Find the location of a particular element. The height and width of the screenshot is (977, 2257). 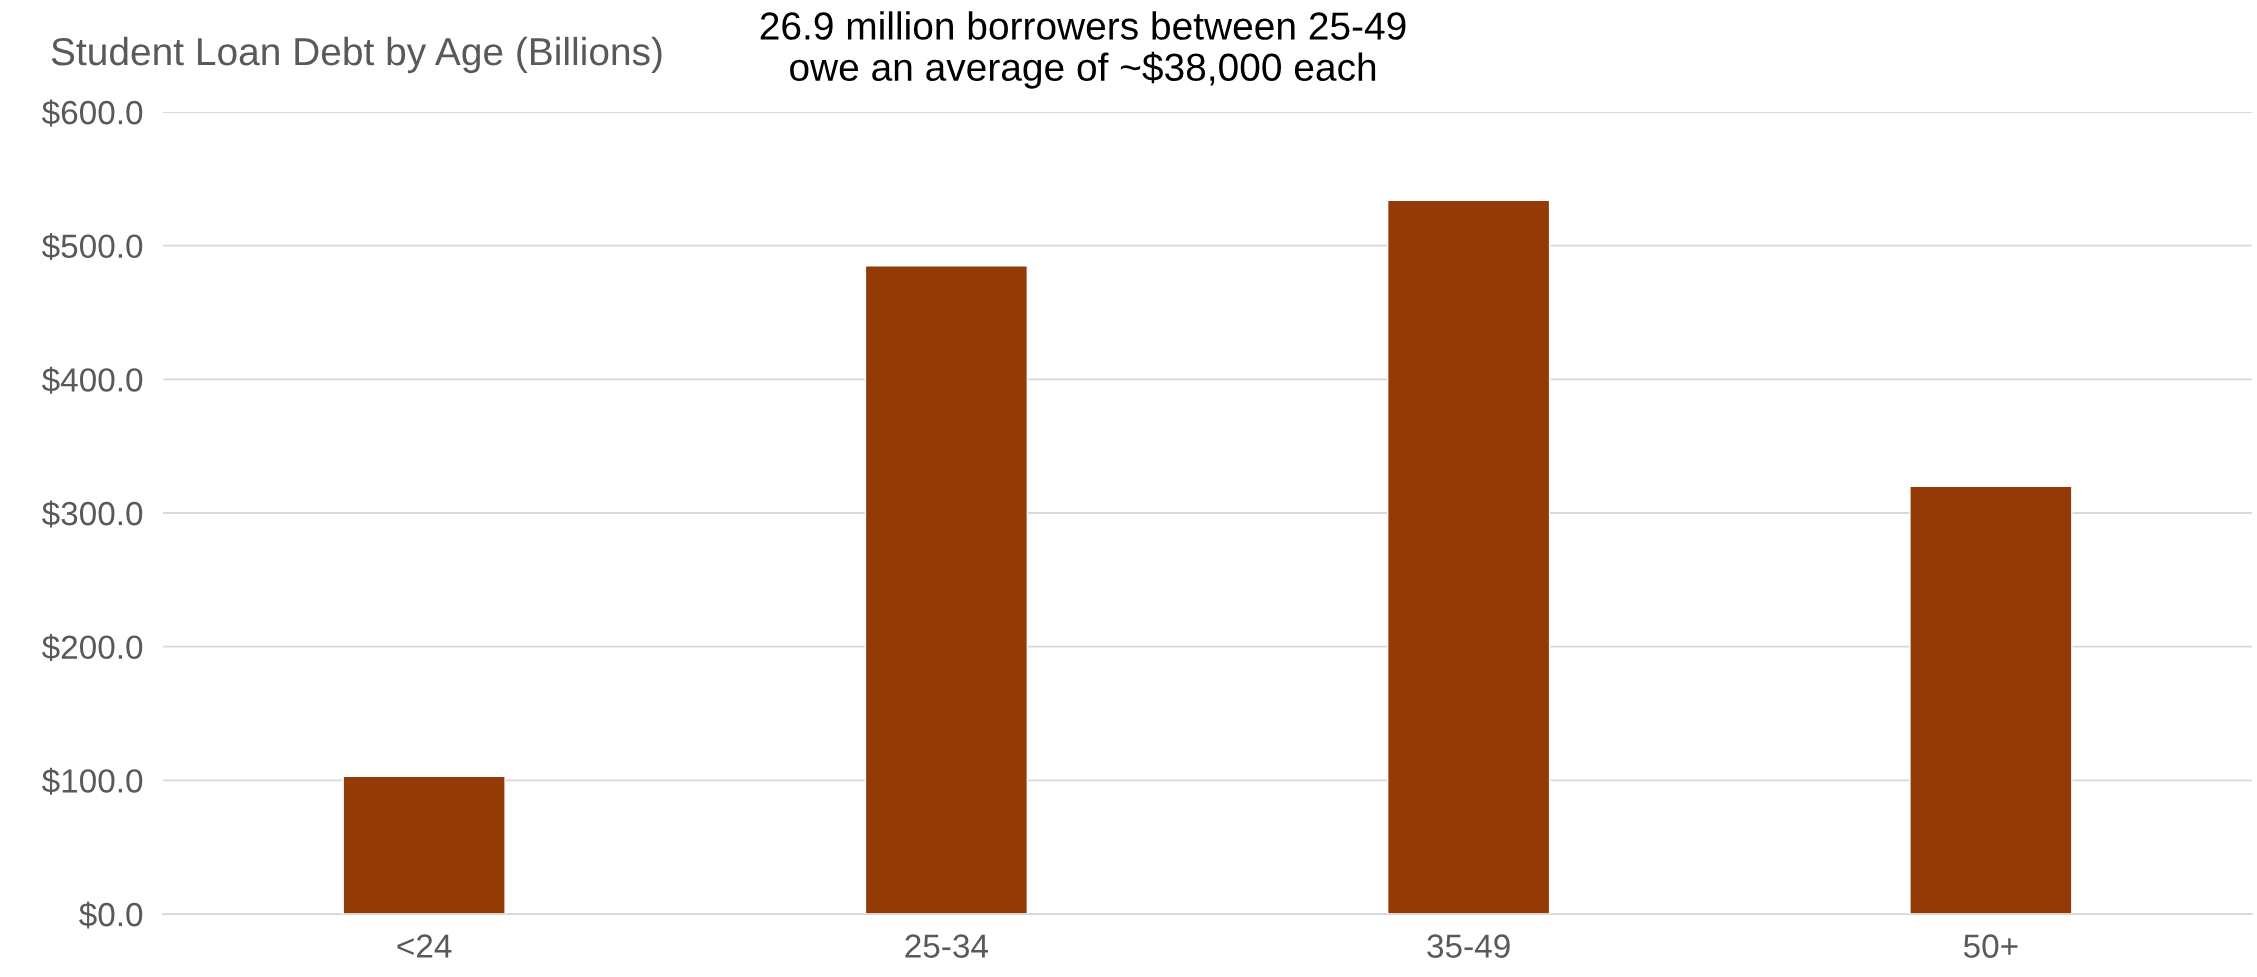

x-tick-label: <24 is located at coordinates (424, 946).